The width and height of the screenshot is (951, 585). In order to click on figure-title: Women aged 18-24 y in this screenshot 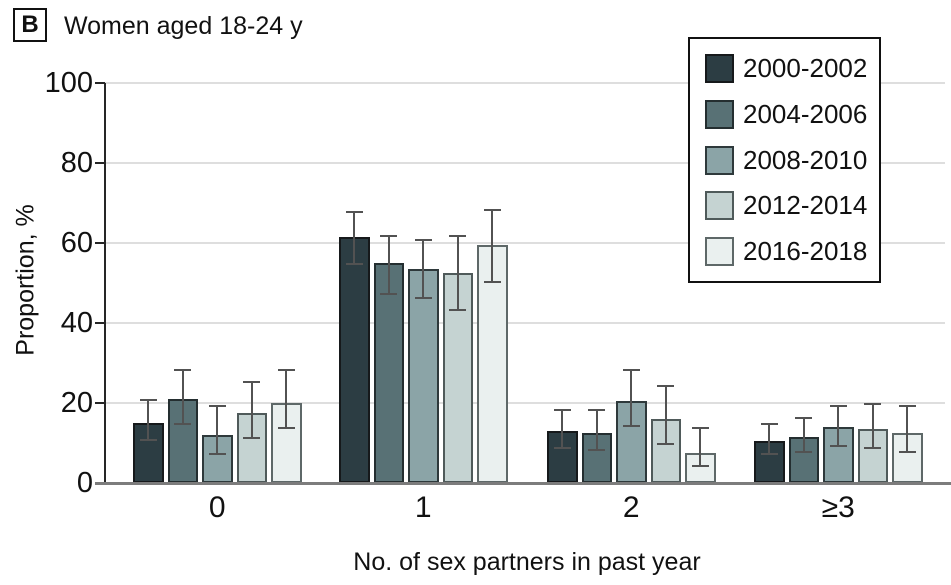, I will do `click(183, 26)`.